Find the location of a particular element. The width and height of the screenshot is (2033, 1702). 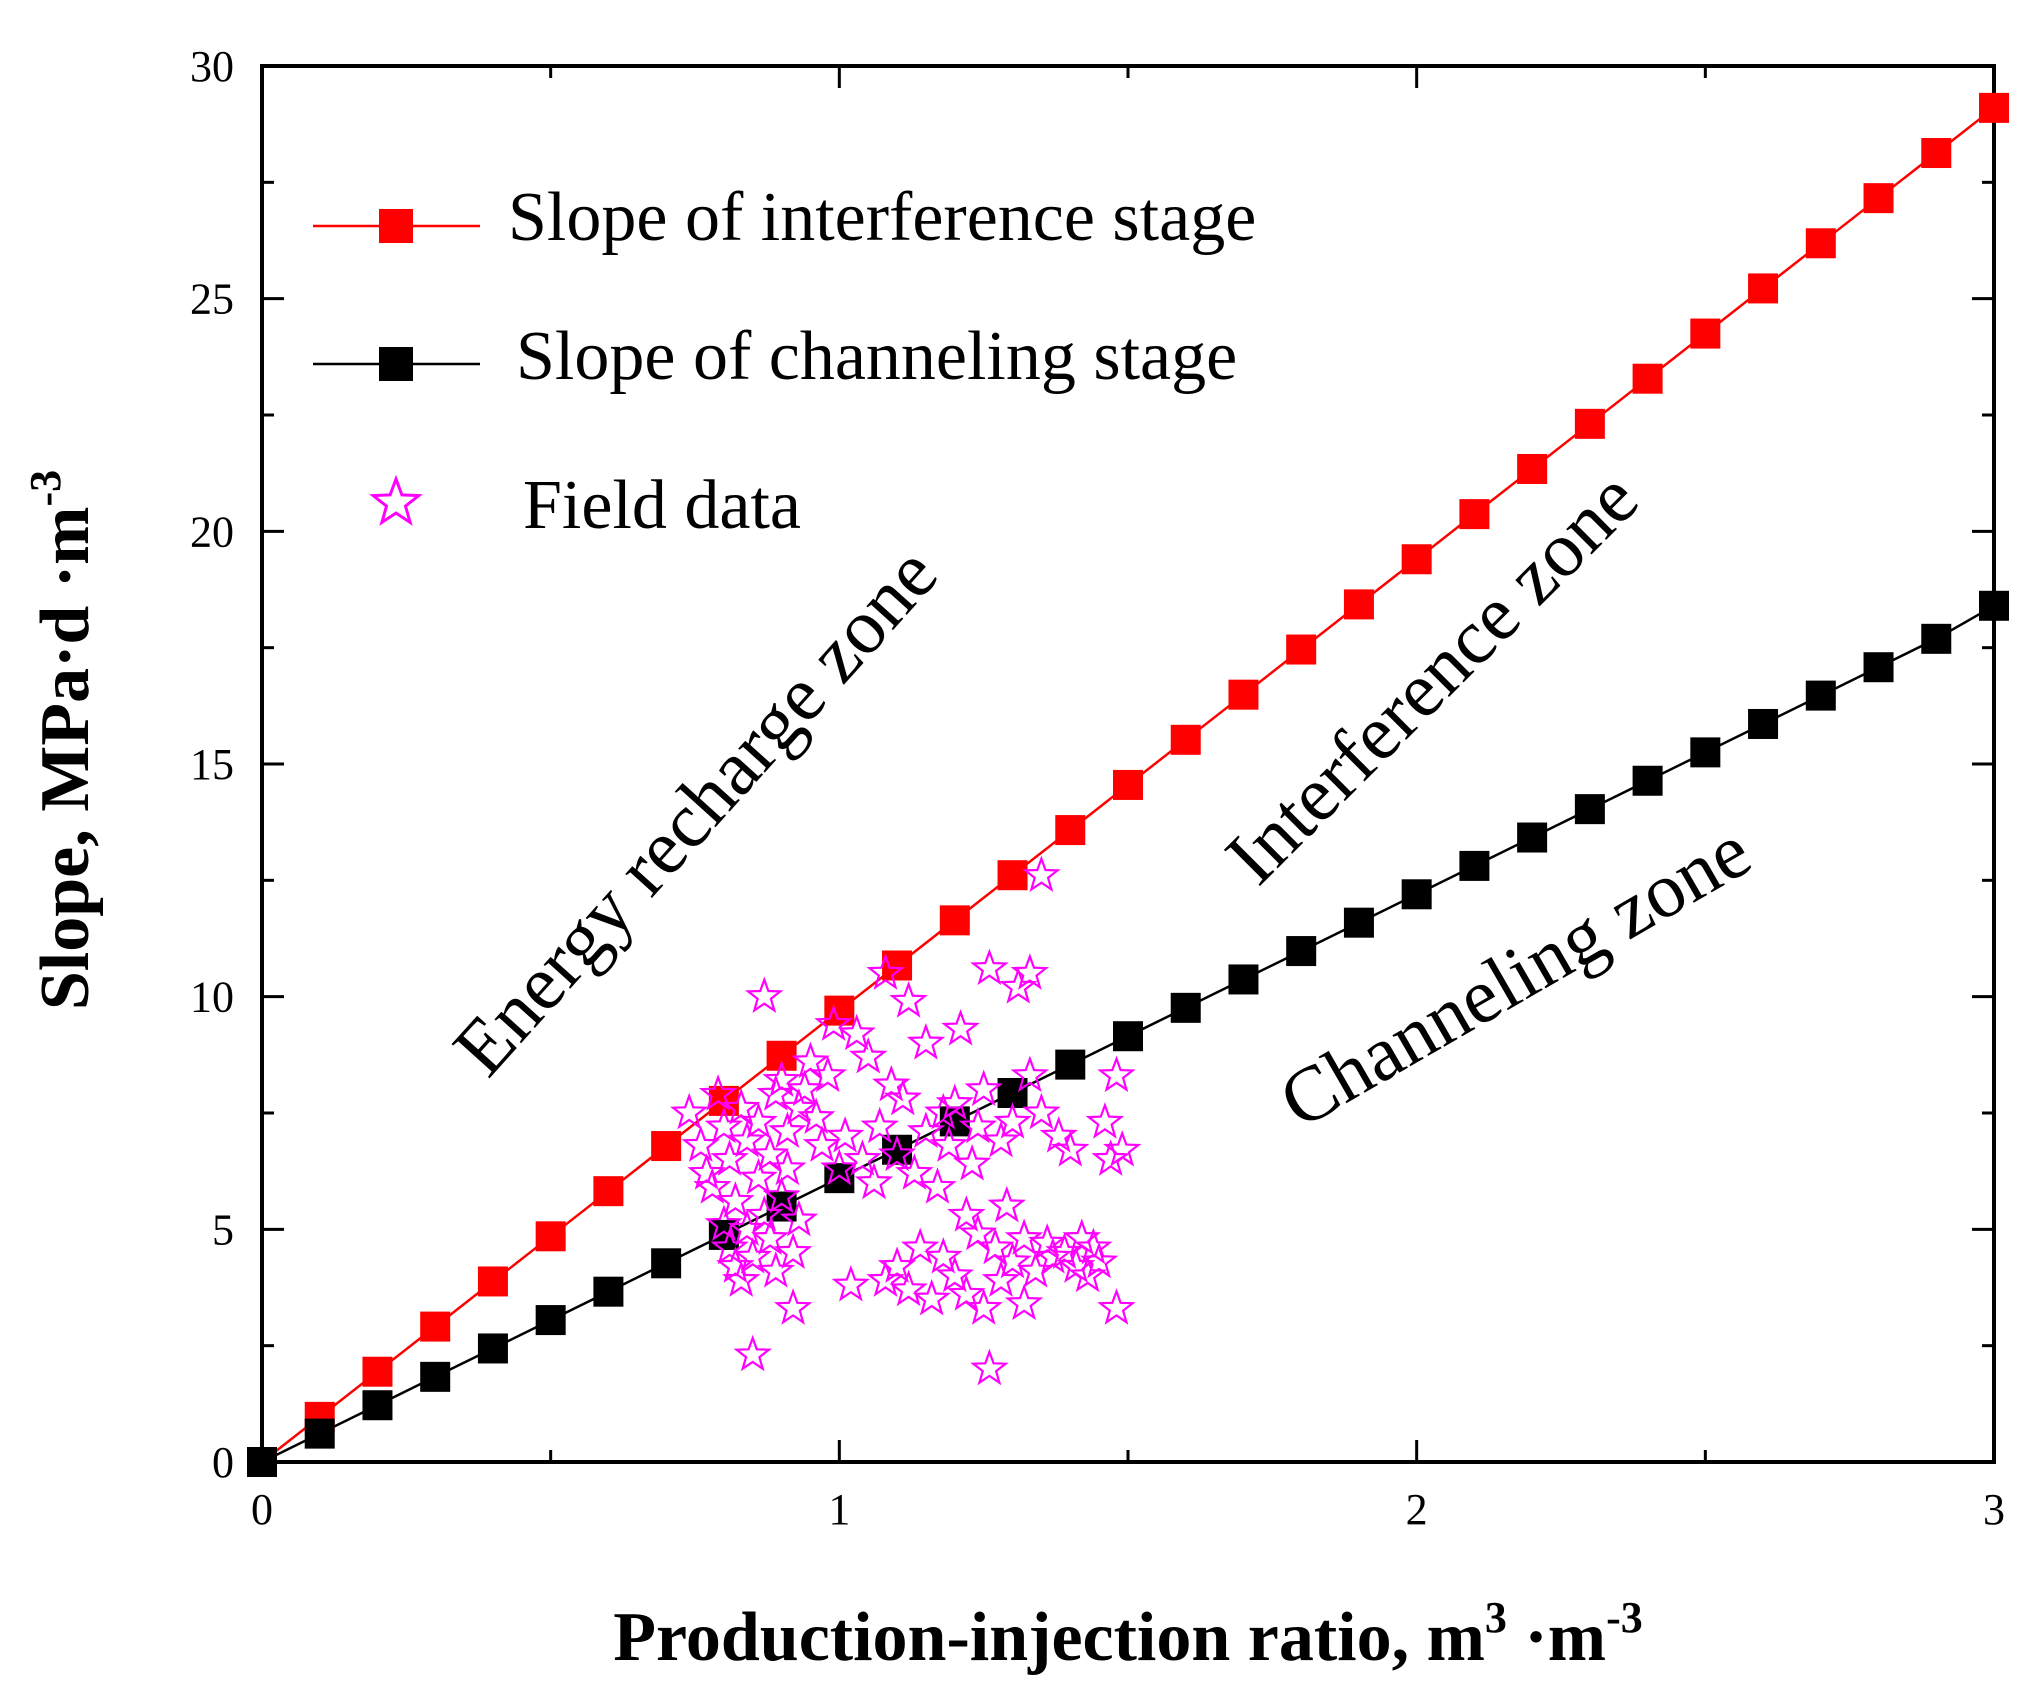

y-tick-label: 20 is located at coordinates (212, 531).